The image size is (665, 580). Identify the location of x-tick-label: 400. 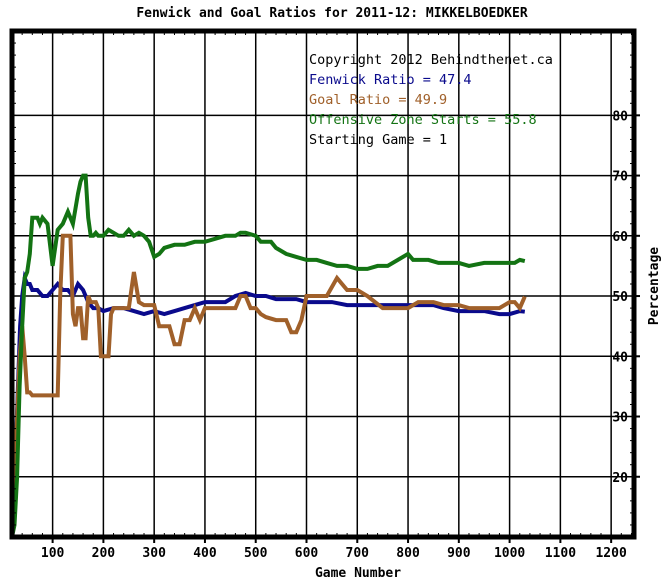
(205, 553).